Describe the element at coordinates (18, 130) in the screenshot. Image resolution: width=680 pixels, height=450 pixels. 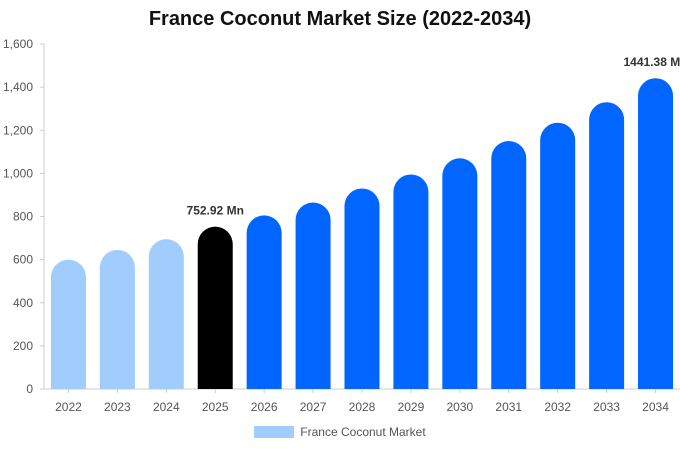
I see `y-tick-label: 1,200` at that location.